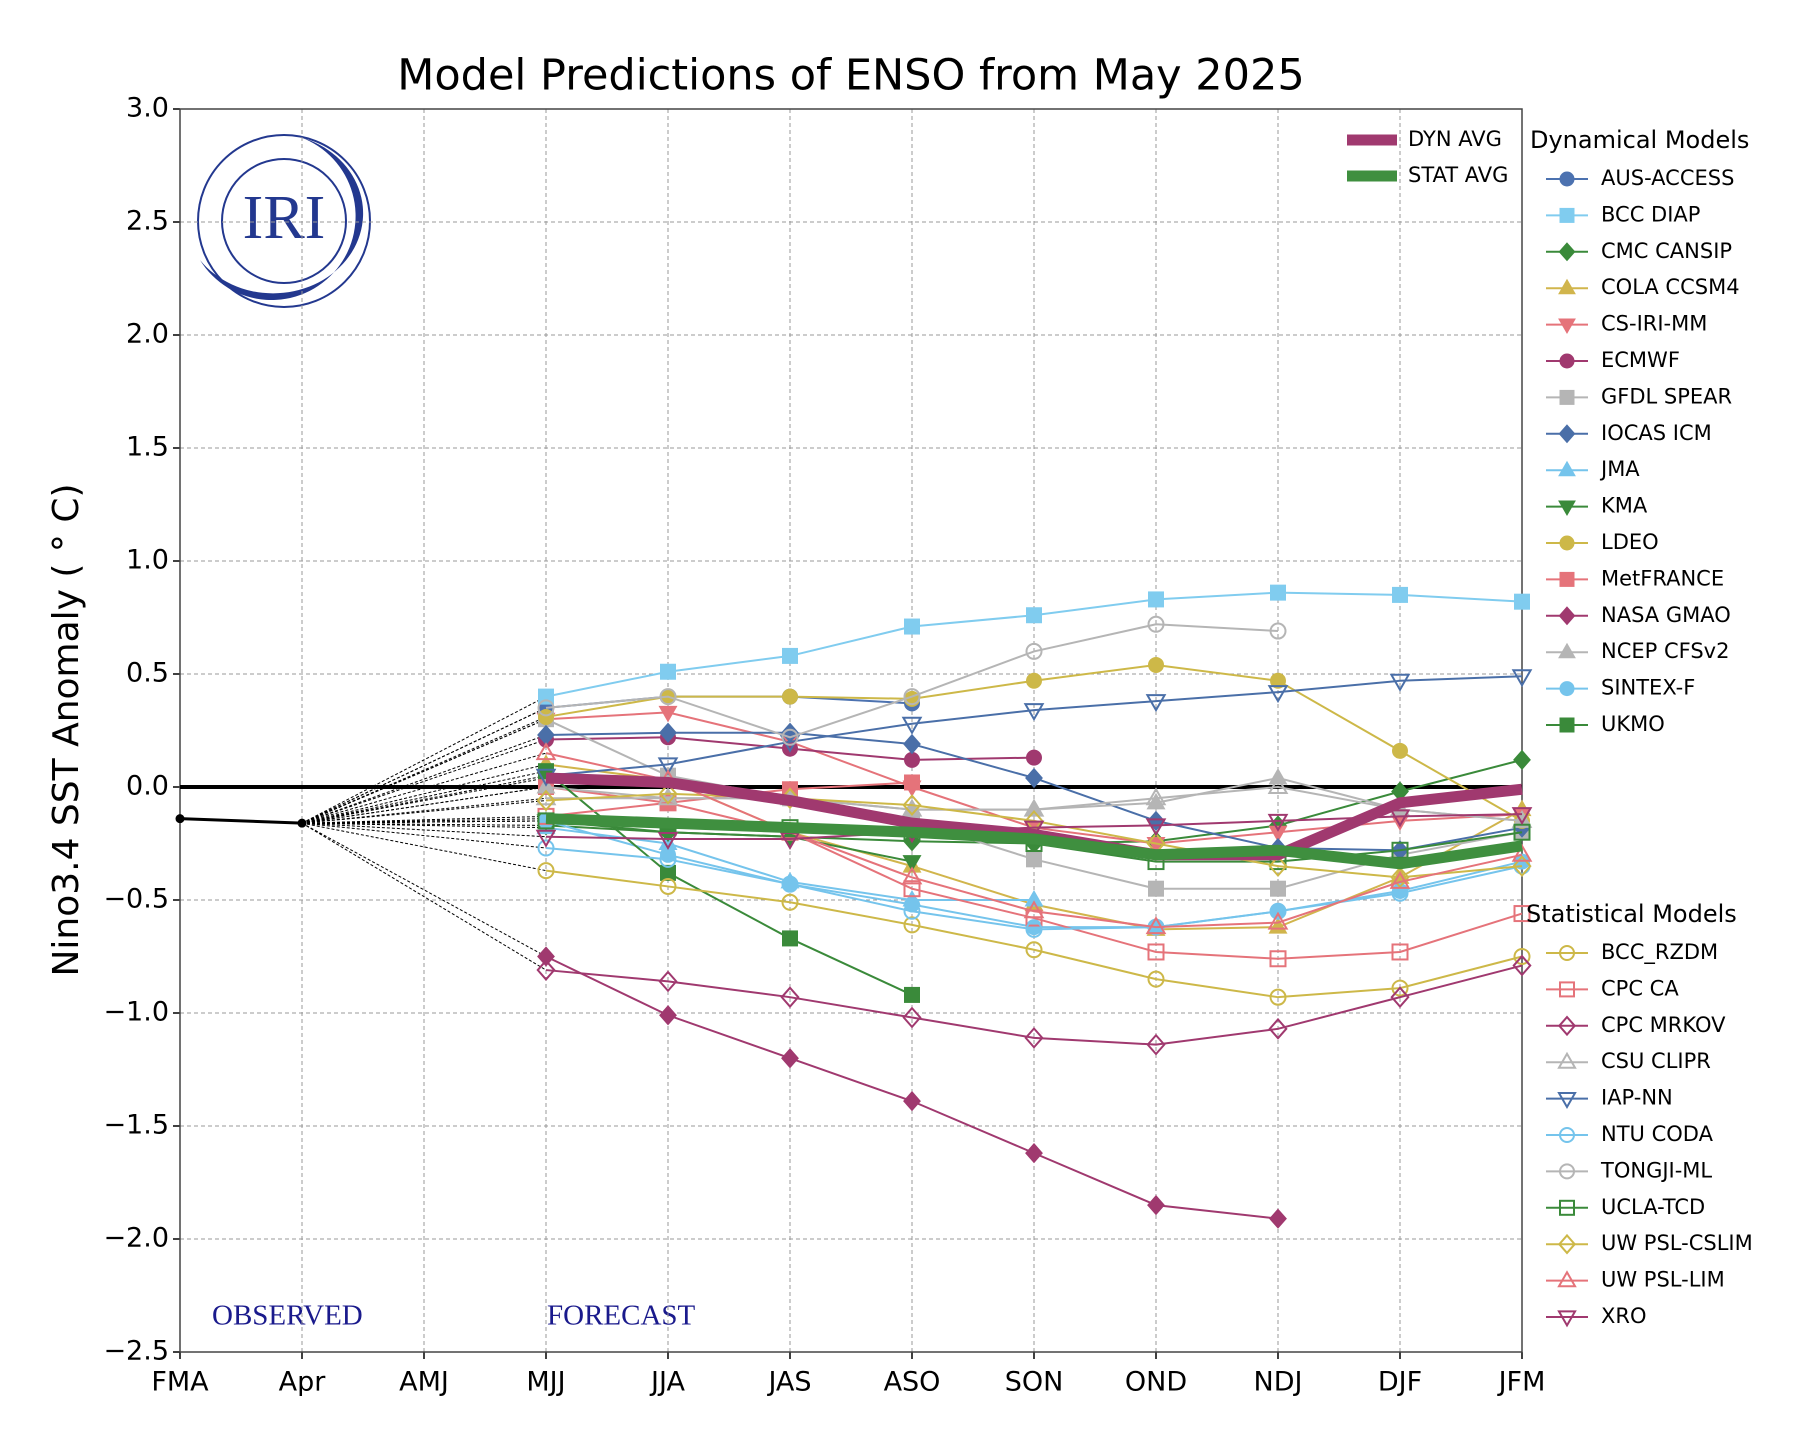 The image size is (1796, 1436). I want to click on x-tick-label: ASO, so click(912, 1382).